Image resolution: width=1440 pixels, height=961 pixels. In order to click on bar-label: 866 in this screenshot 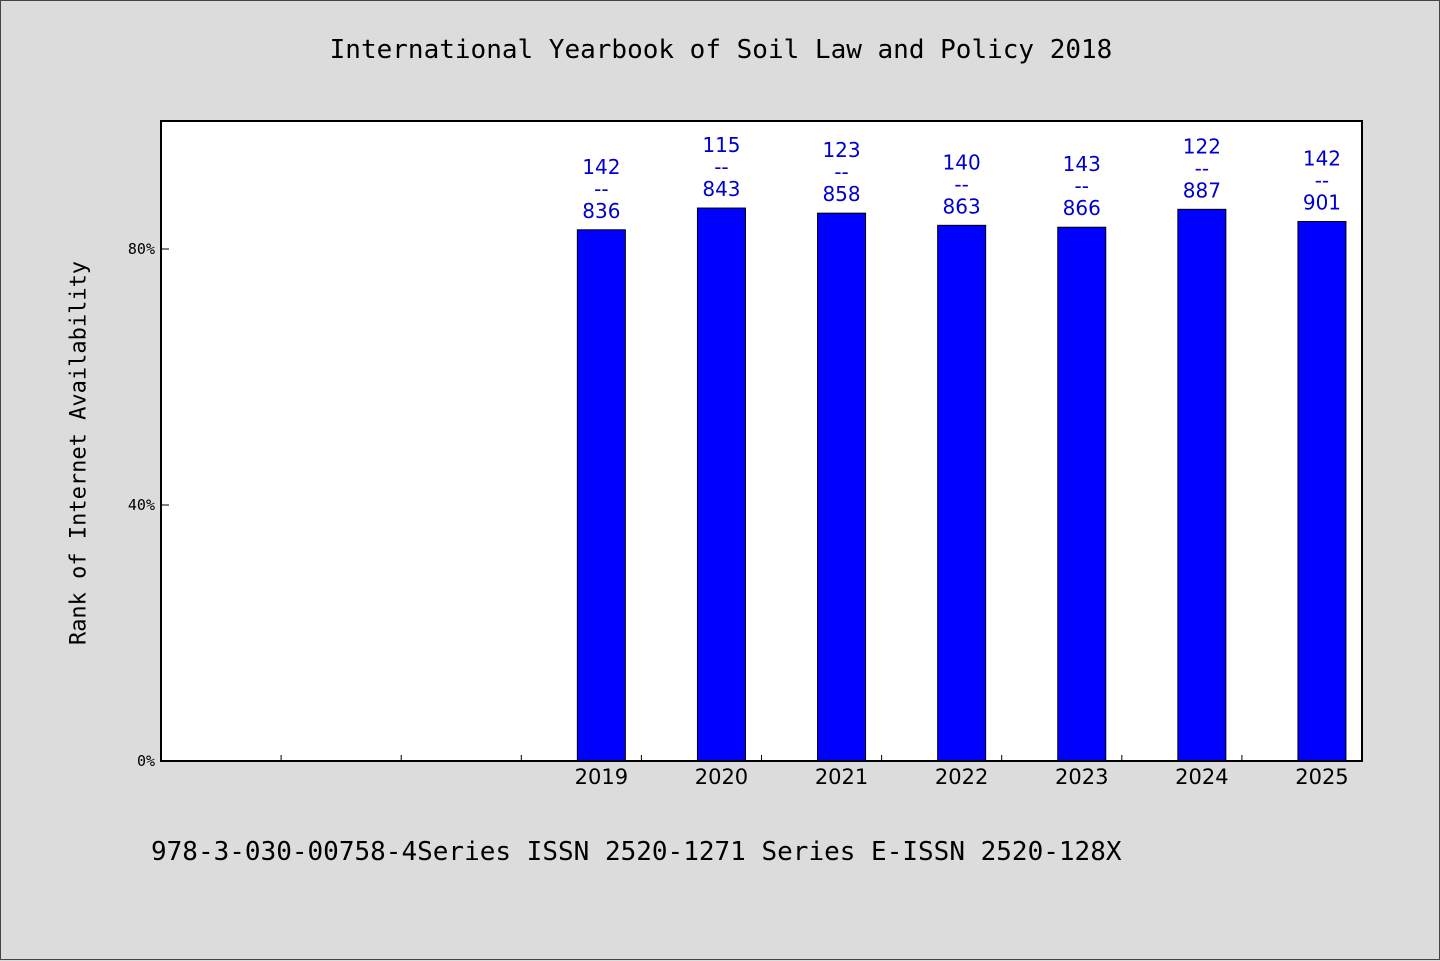, I will do `click(1082, 208)`.